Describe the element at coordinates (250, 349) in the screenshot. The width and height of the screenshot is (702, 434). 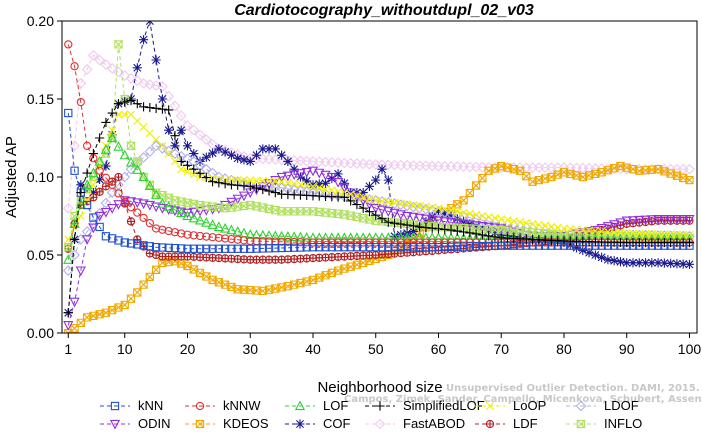
I see `x-tick-label: 30` at that location.